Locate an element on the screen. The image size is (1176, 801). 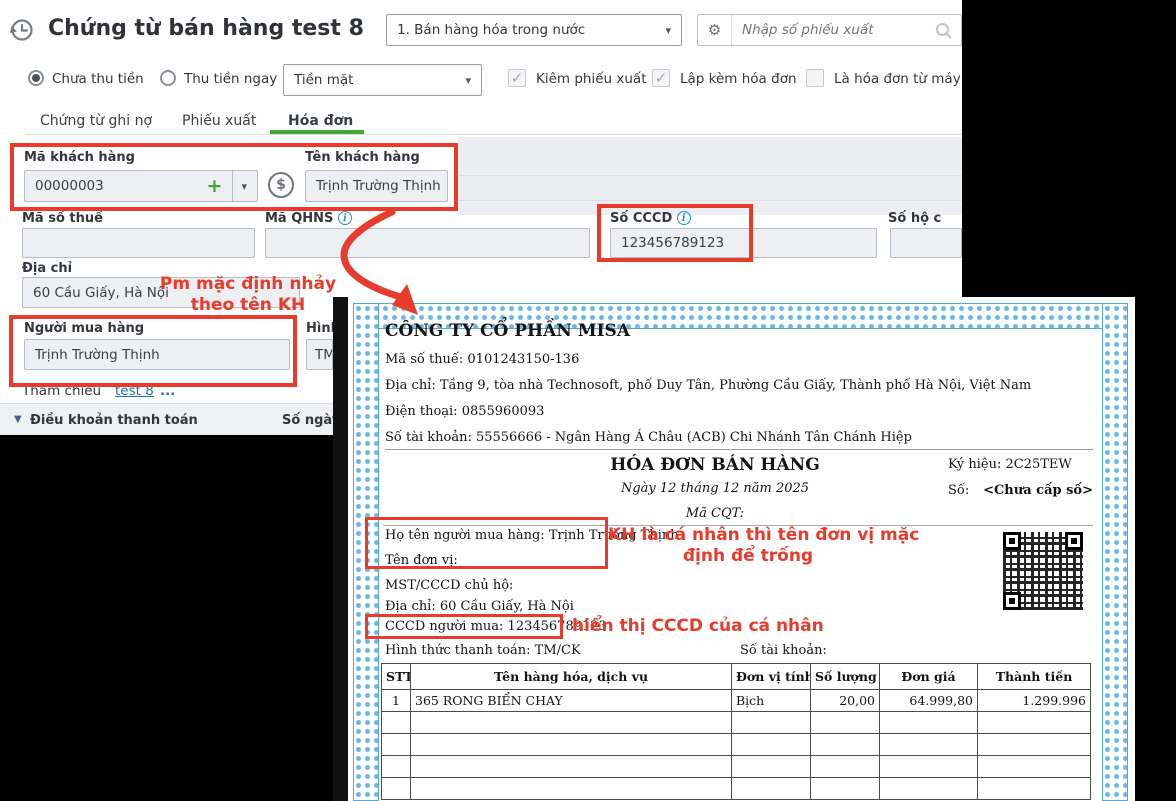
checkbox-hoa-don-may-tinh is located at coordinates (815, 78).